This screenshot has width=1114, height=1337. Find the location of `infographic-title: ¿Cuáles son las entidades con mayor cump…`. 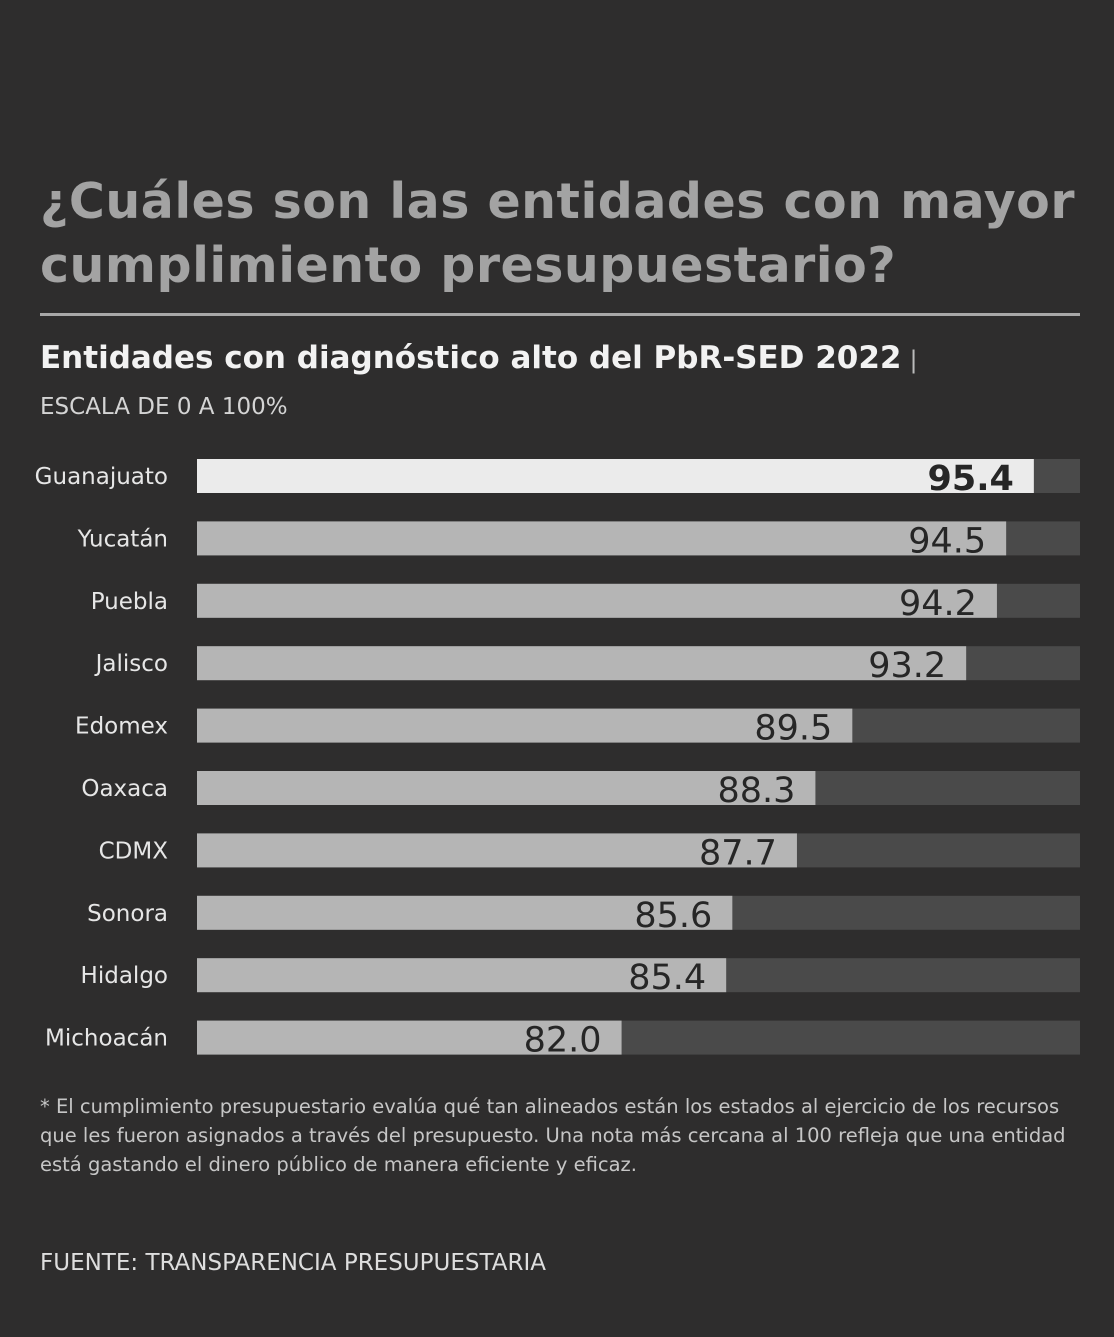

infographic-title: ¿Cuáles son las entidades con mayor cump… is located at coordinates (557, 233).